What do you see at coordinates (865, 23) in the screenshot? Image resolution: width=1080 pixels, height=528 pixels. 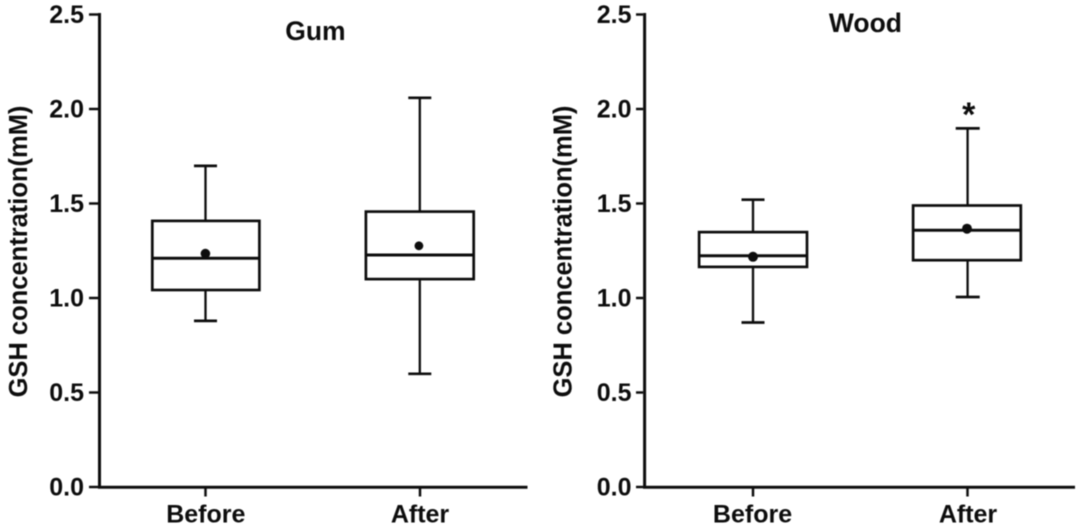 I see `svg-text: Wood` at bounding box center [865, 23].